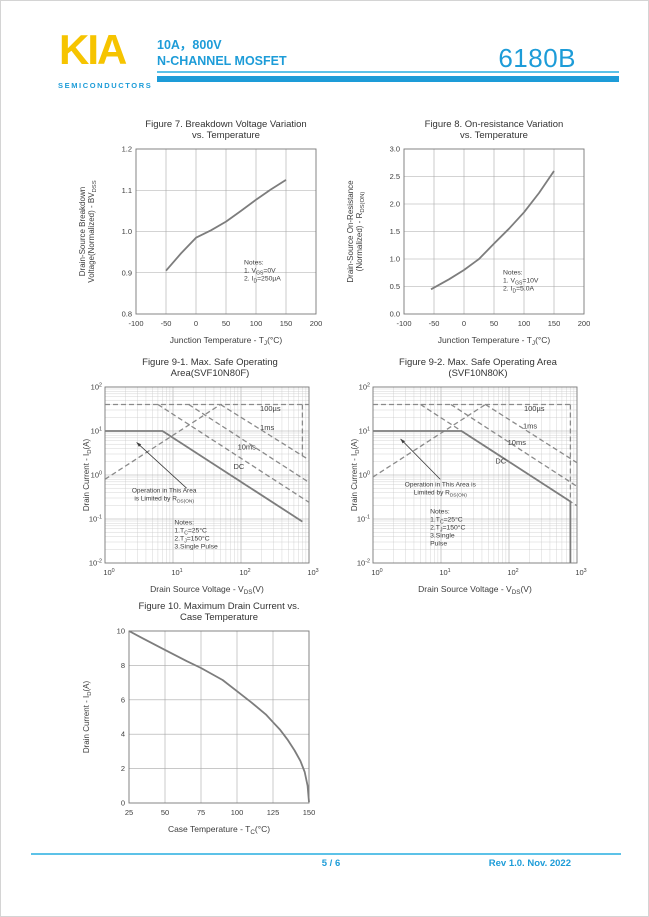  Describe the element at coordinates (164, 491) in the screenshot. I see `svg-text: Operation in This Area` at that location.